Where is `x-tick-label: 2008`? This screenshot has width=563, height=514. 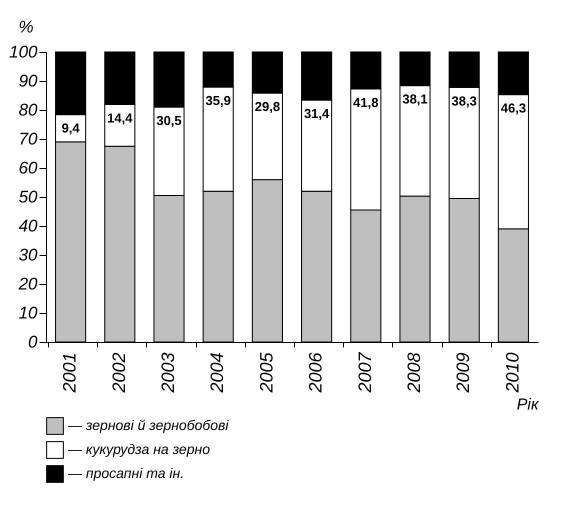
x-tick-label: 2008 is located at coordinates (414, 373).